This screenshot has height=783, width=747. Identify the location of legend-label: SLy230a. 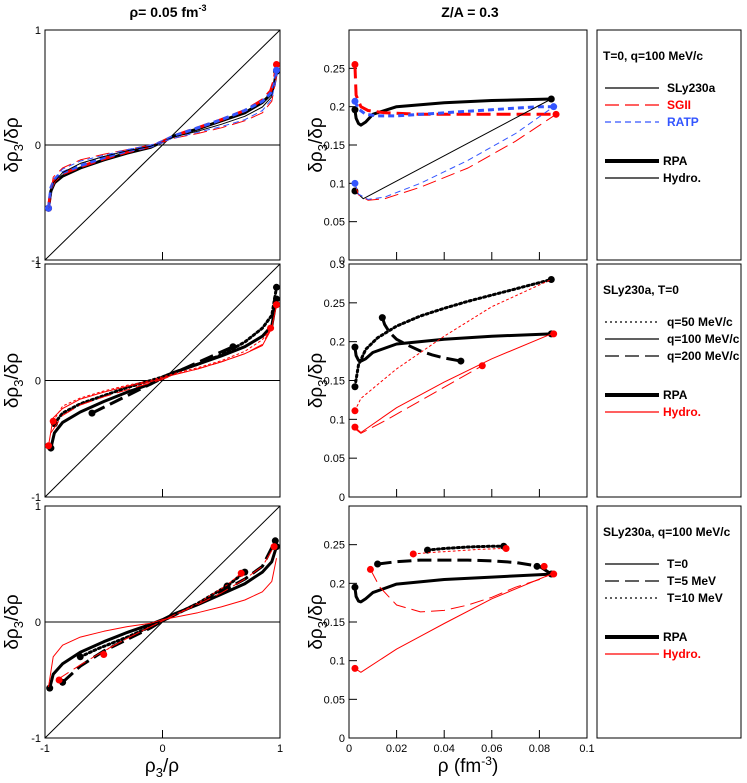
(691, 88).